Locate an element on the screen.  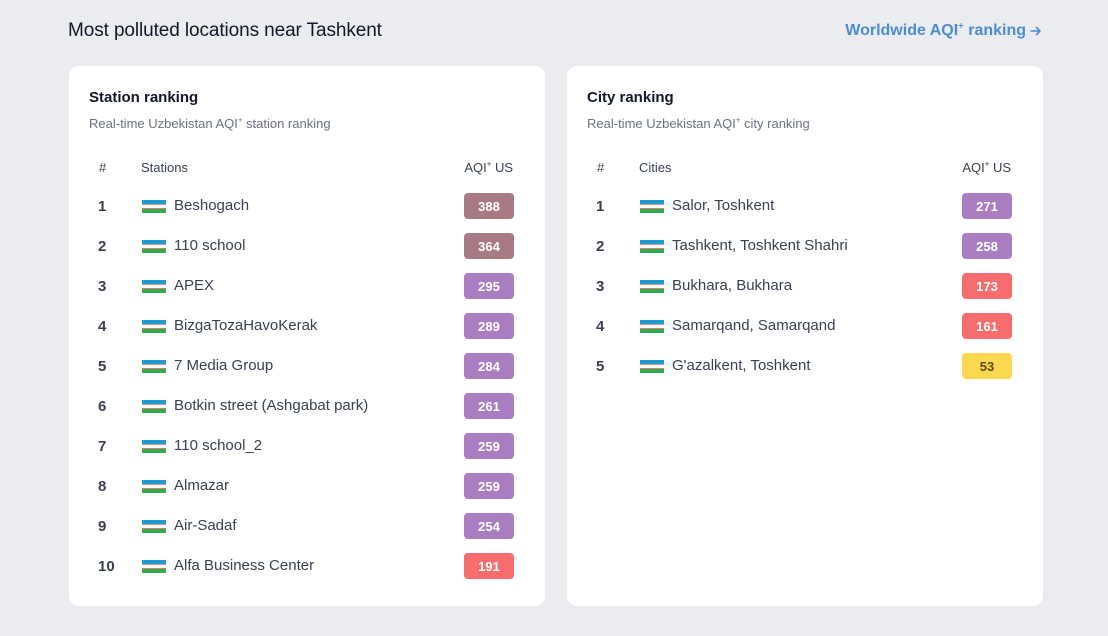
rank-number: 6 is located at coordinates (102, 406).